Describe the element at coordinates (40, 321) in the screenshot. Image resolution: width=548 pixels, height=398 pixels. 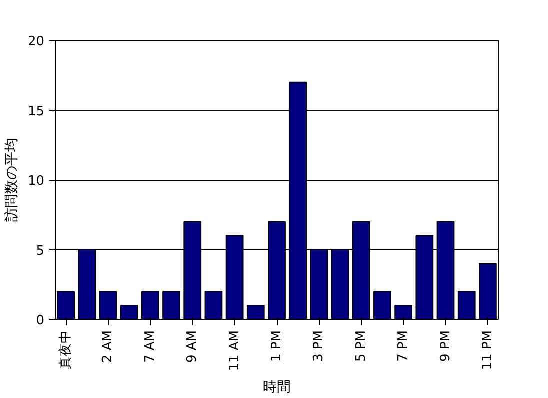
I see `y-tick-label: 0` at that location.